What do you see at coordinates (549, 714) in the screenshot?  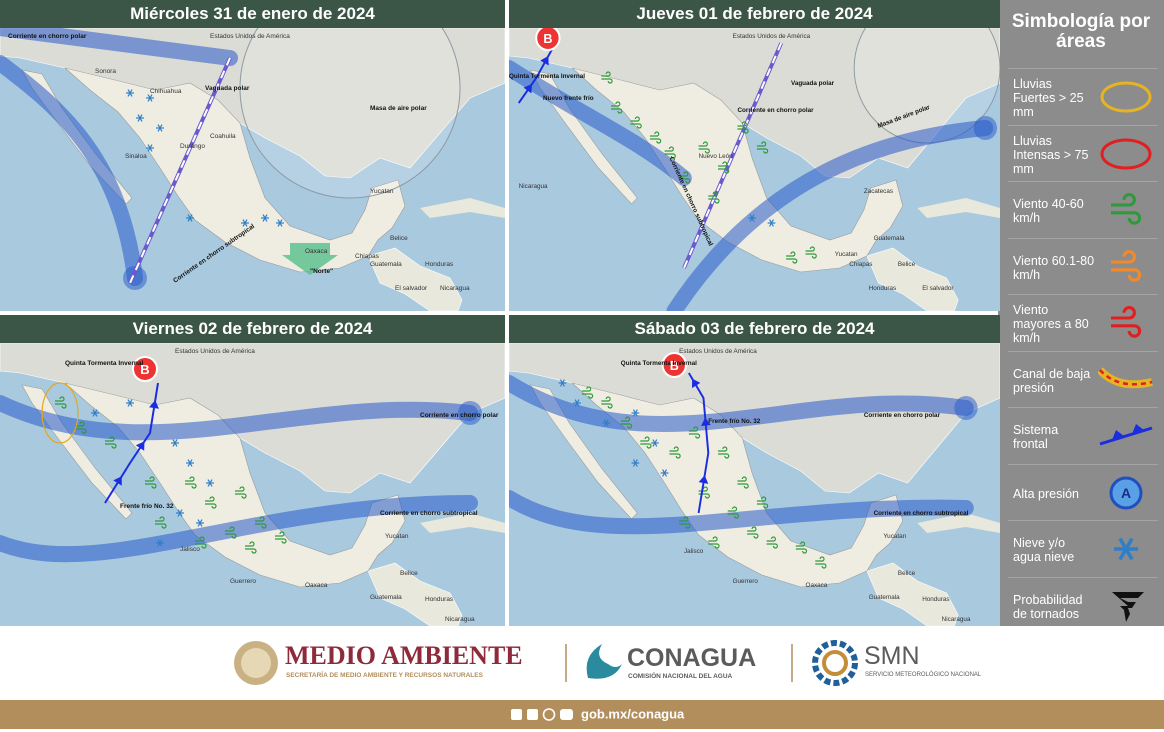 I see `instagram-icon` at bounding box center [549, 714].